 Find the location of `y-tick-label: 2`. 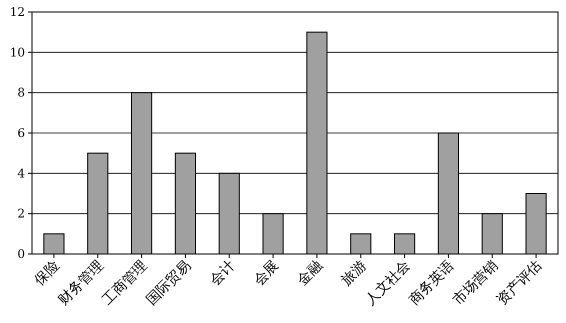

y-tick-label: 2 is located at coordinates (21, 213).